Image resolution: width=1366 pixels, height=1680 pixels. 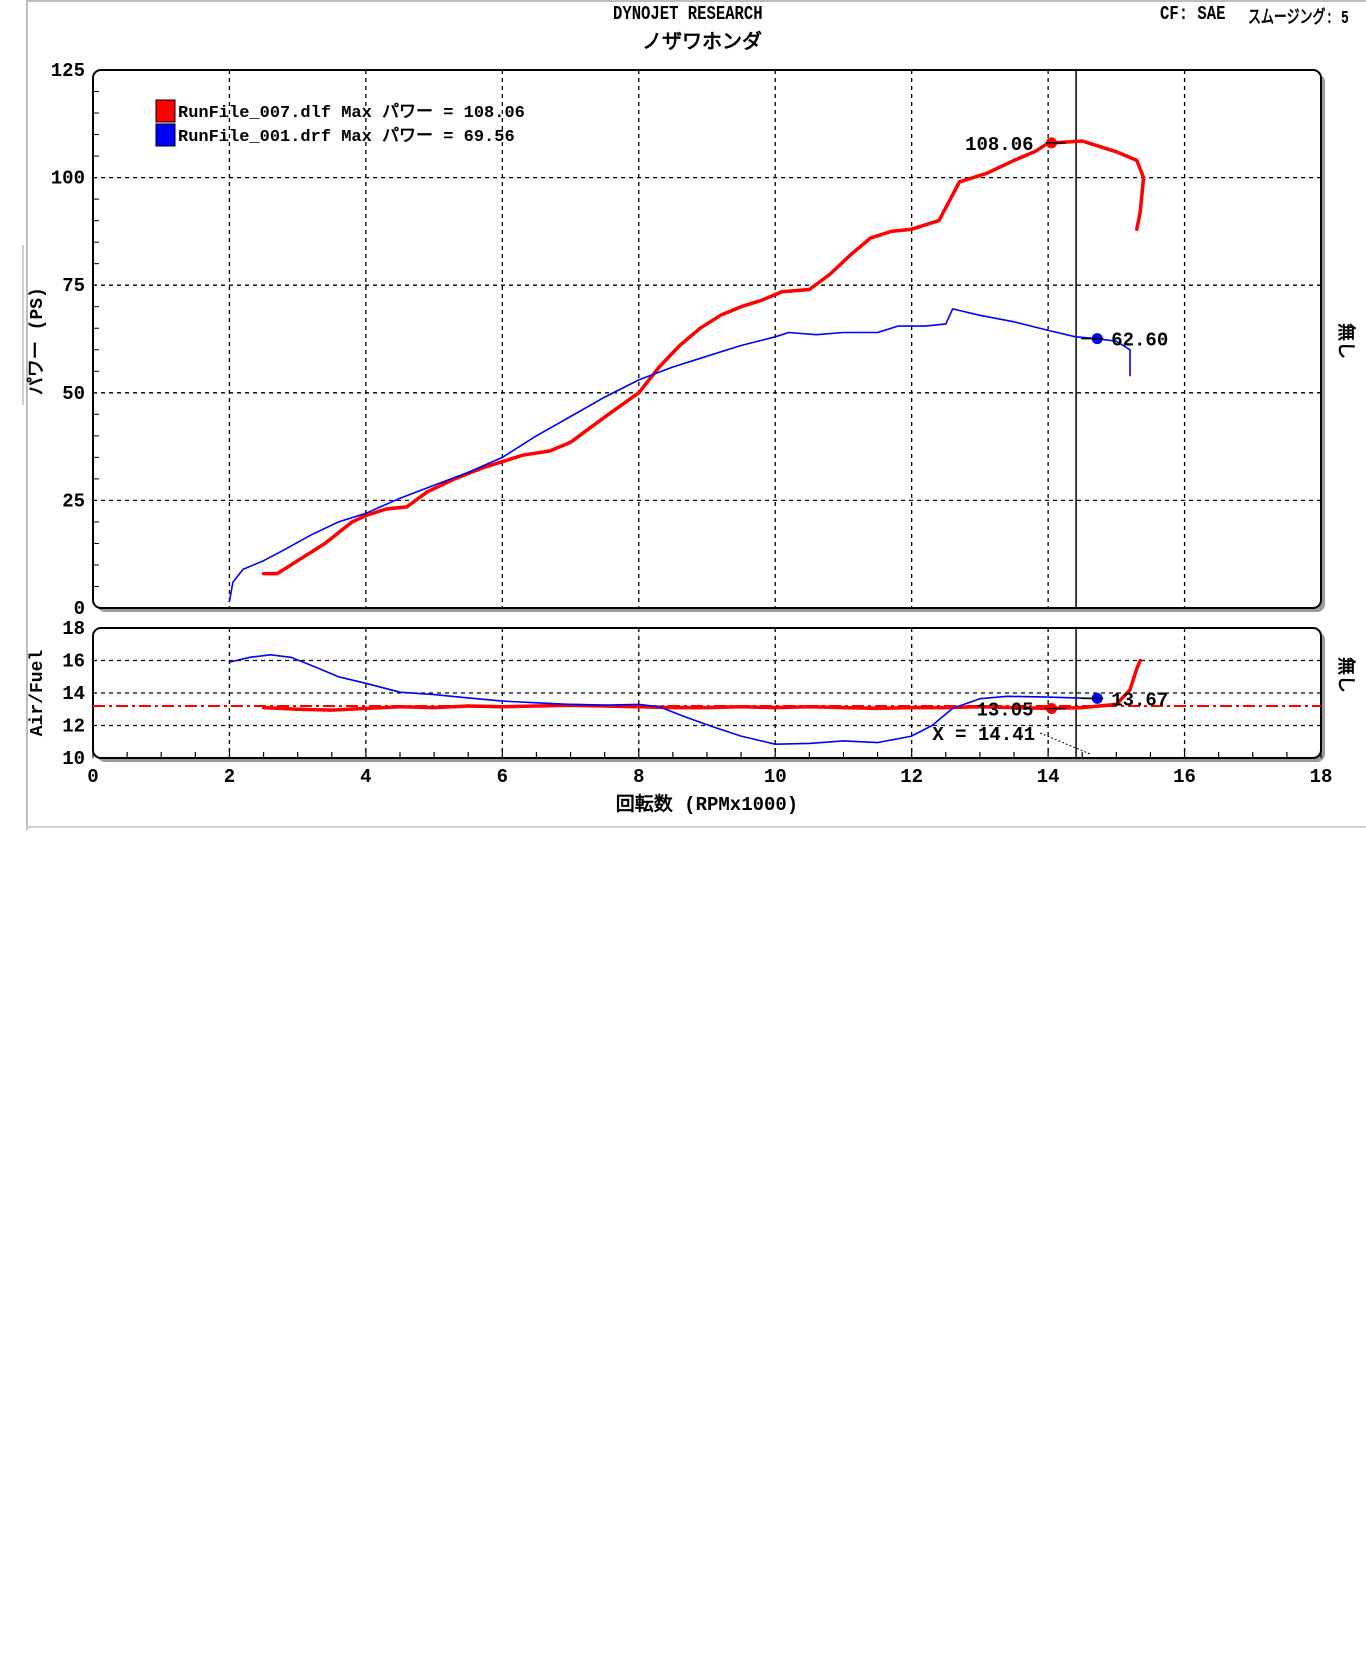 What do you see at coordinates (696, 1) in the screenshot?
I see `frame-top-border` at bounding box center [696, 1].